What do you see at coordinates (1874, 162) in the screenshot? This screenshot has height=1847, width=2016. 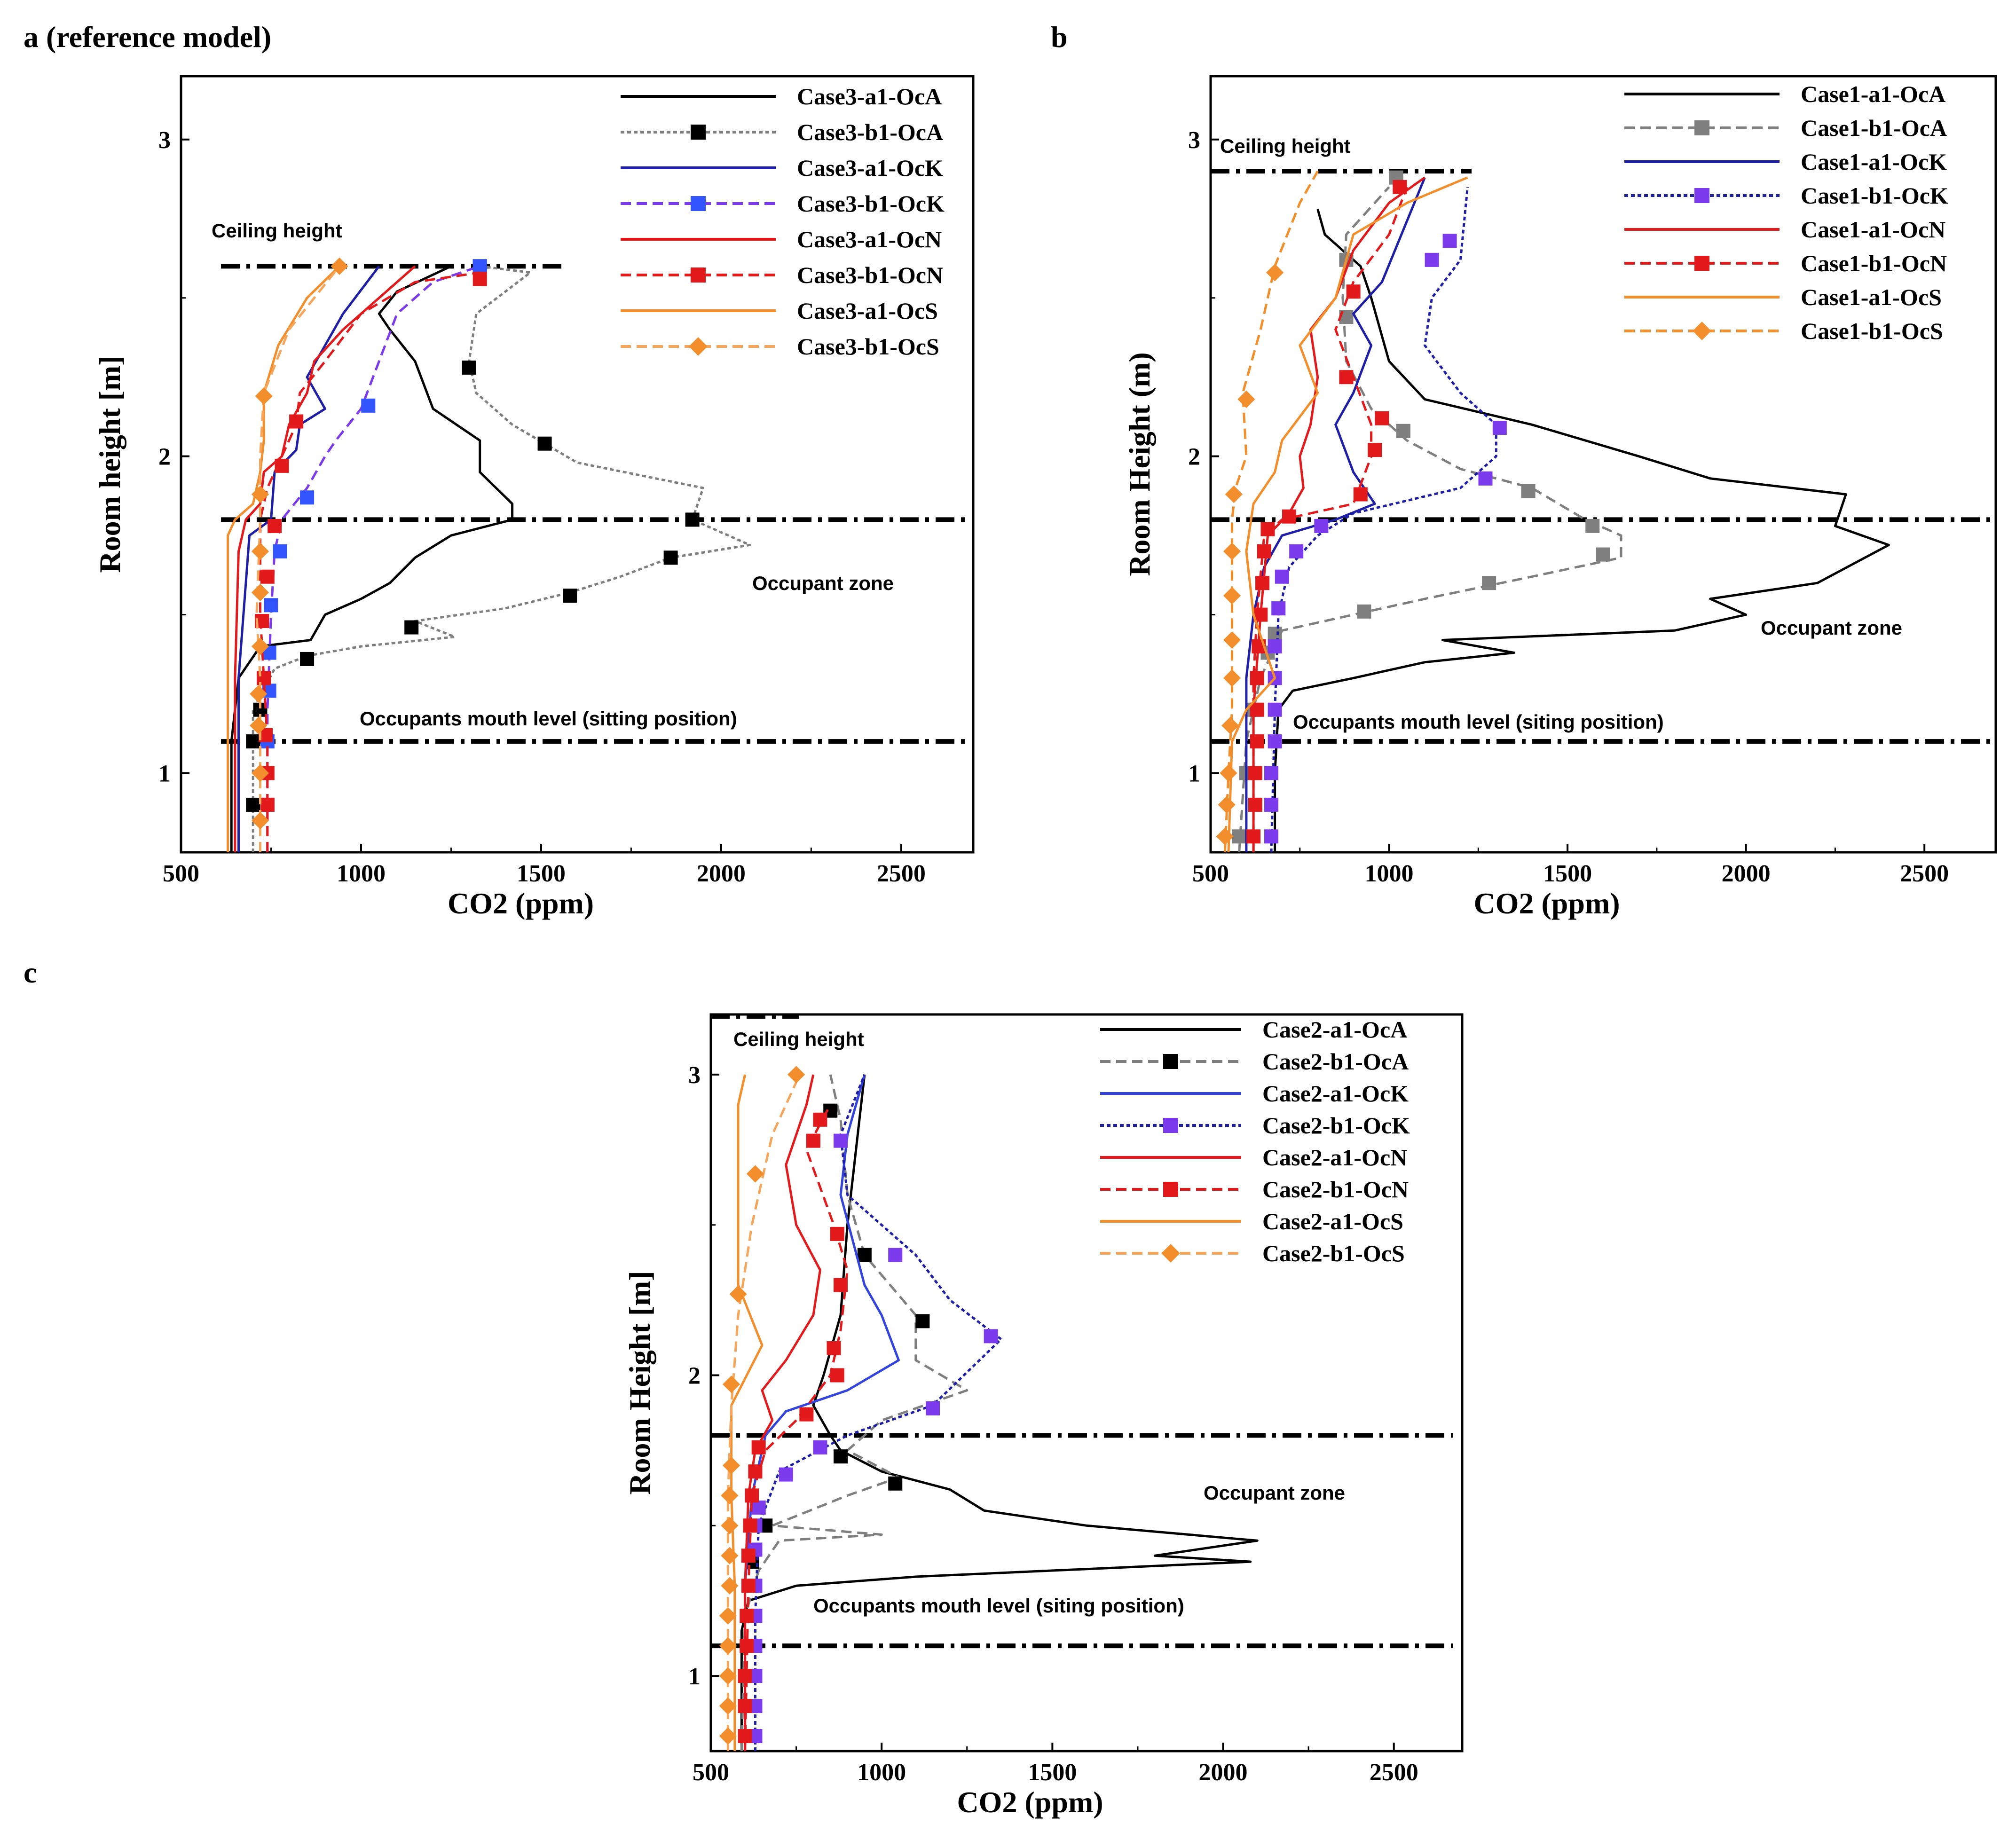 I see `legend-label-case1-a1-ock: Case1-a1-OcK` at bounding box center [1874, 162].